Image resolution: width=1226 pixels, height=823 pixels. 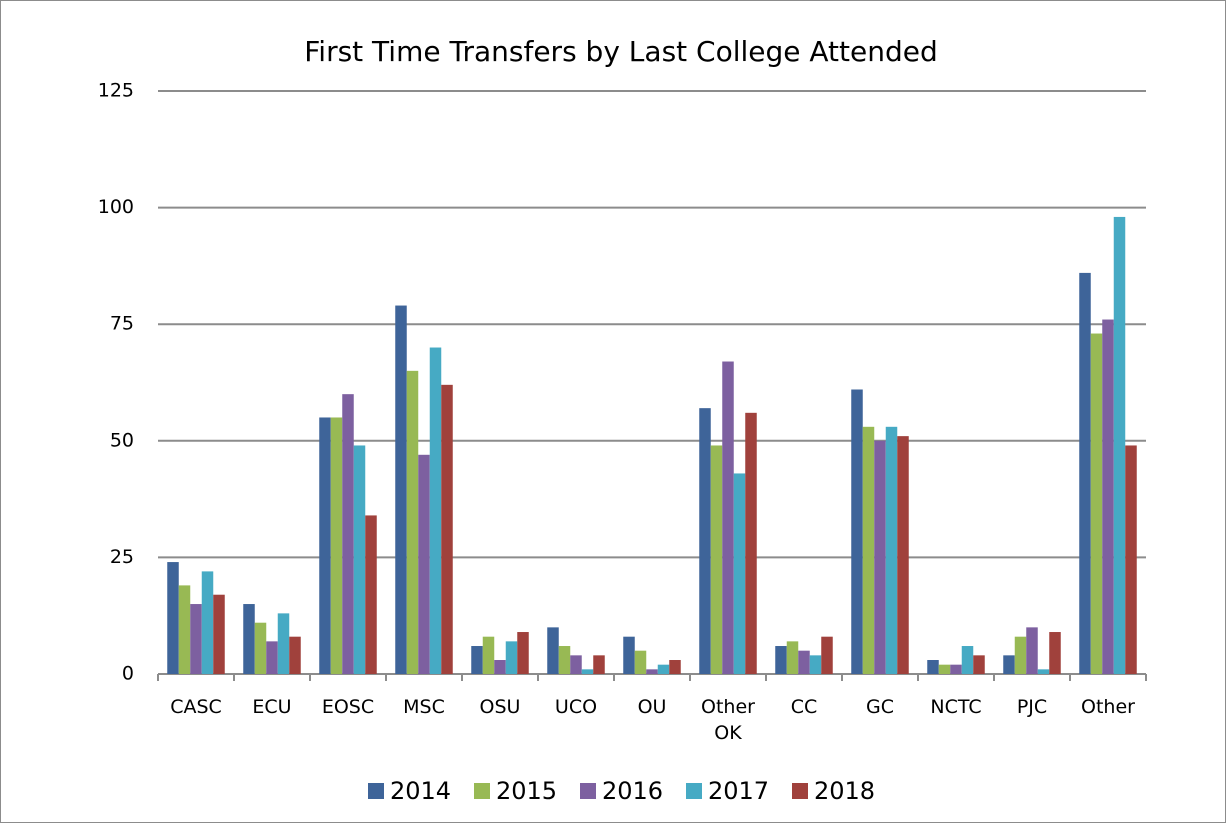 I want to click on legend-label: 2016, so click(x=632, y=791).